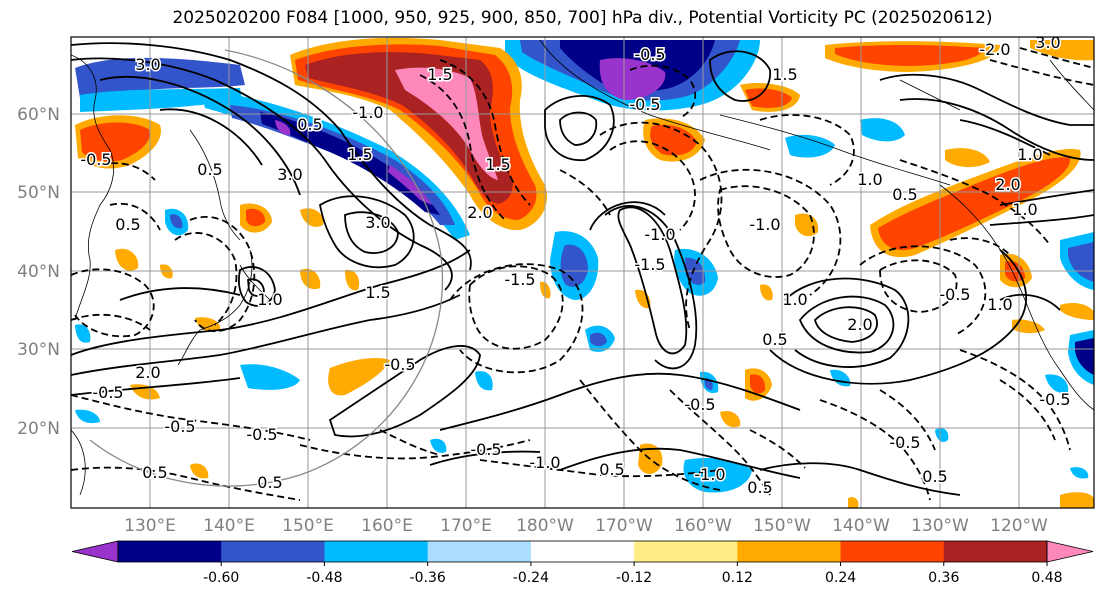 This screenshot has width=1105, height=601. I want to click on lon-label: 160°E, so click(387, 526).